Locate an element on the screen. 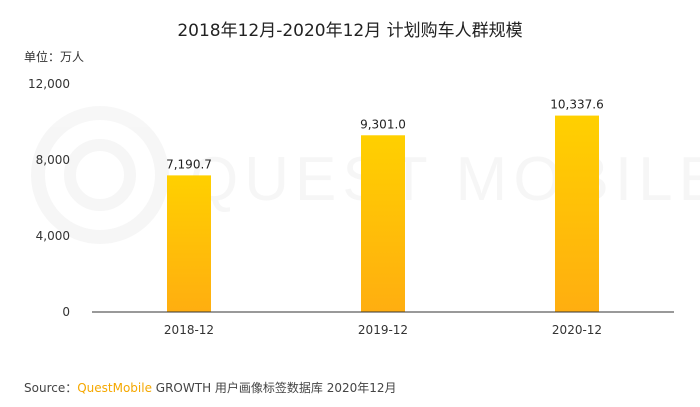 The height and width of the screenshot is (407, 700). y-tick-label: 0 is located at coordinates (66, 312).